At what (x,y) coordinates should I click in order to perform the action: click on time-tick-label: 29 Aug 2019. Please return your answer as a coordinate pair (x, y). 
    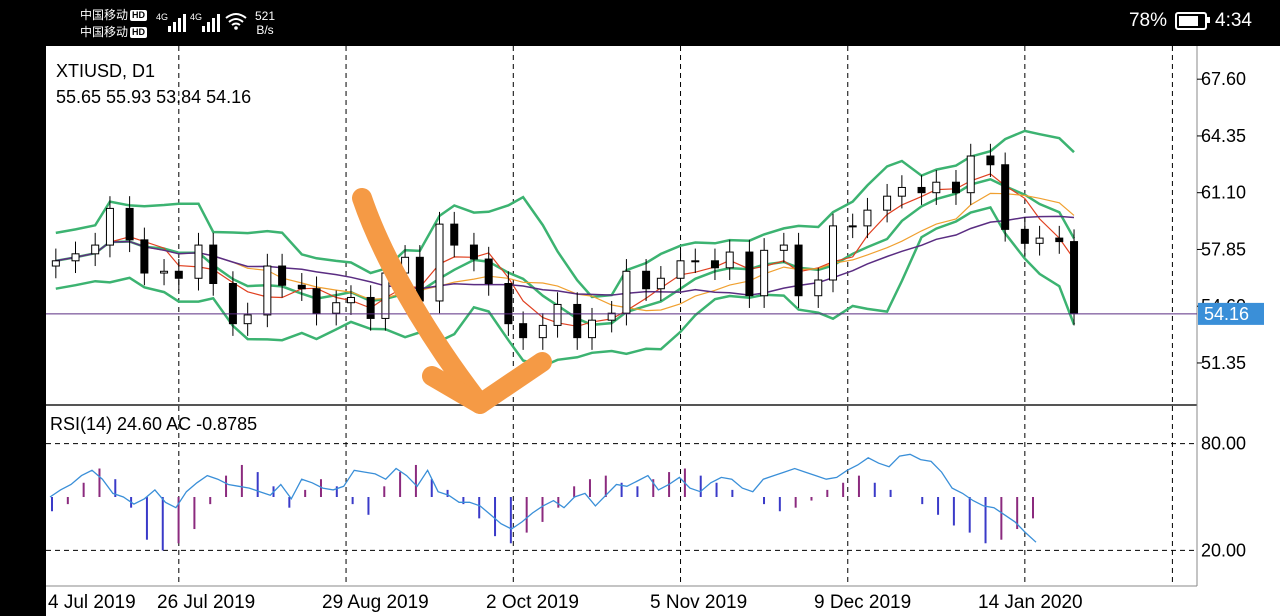
    Looking at the image, I should click on (375, 602).